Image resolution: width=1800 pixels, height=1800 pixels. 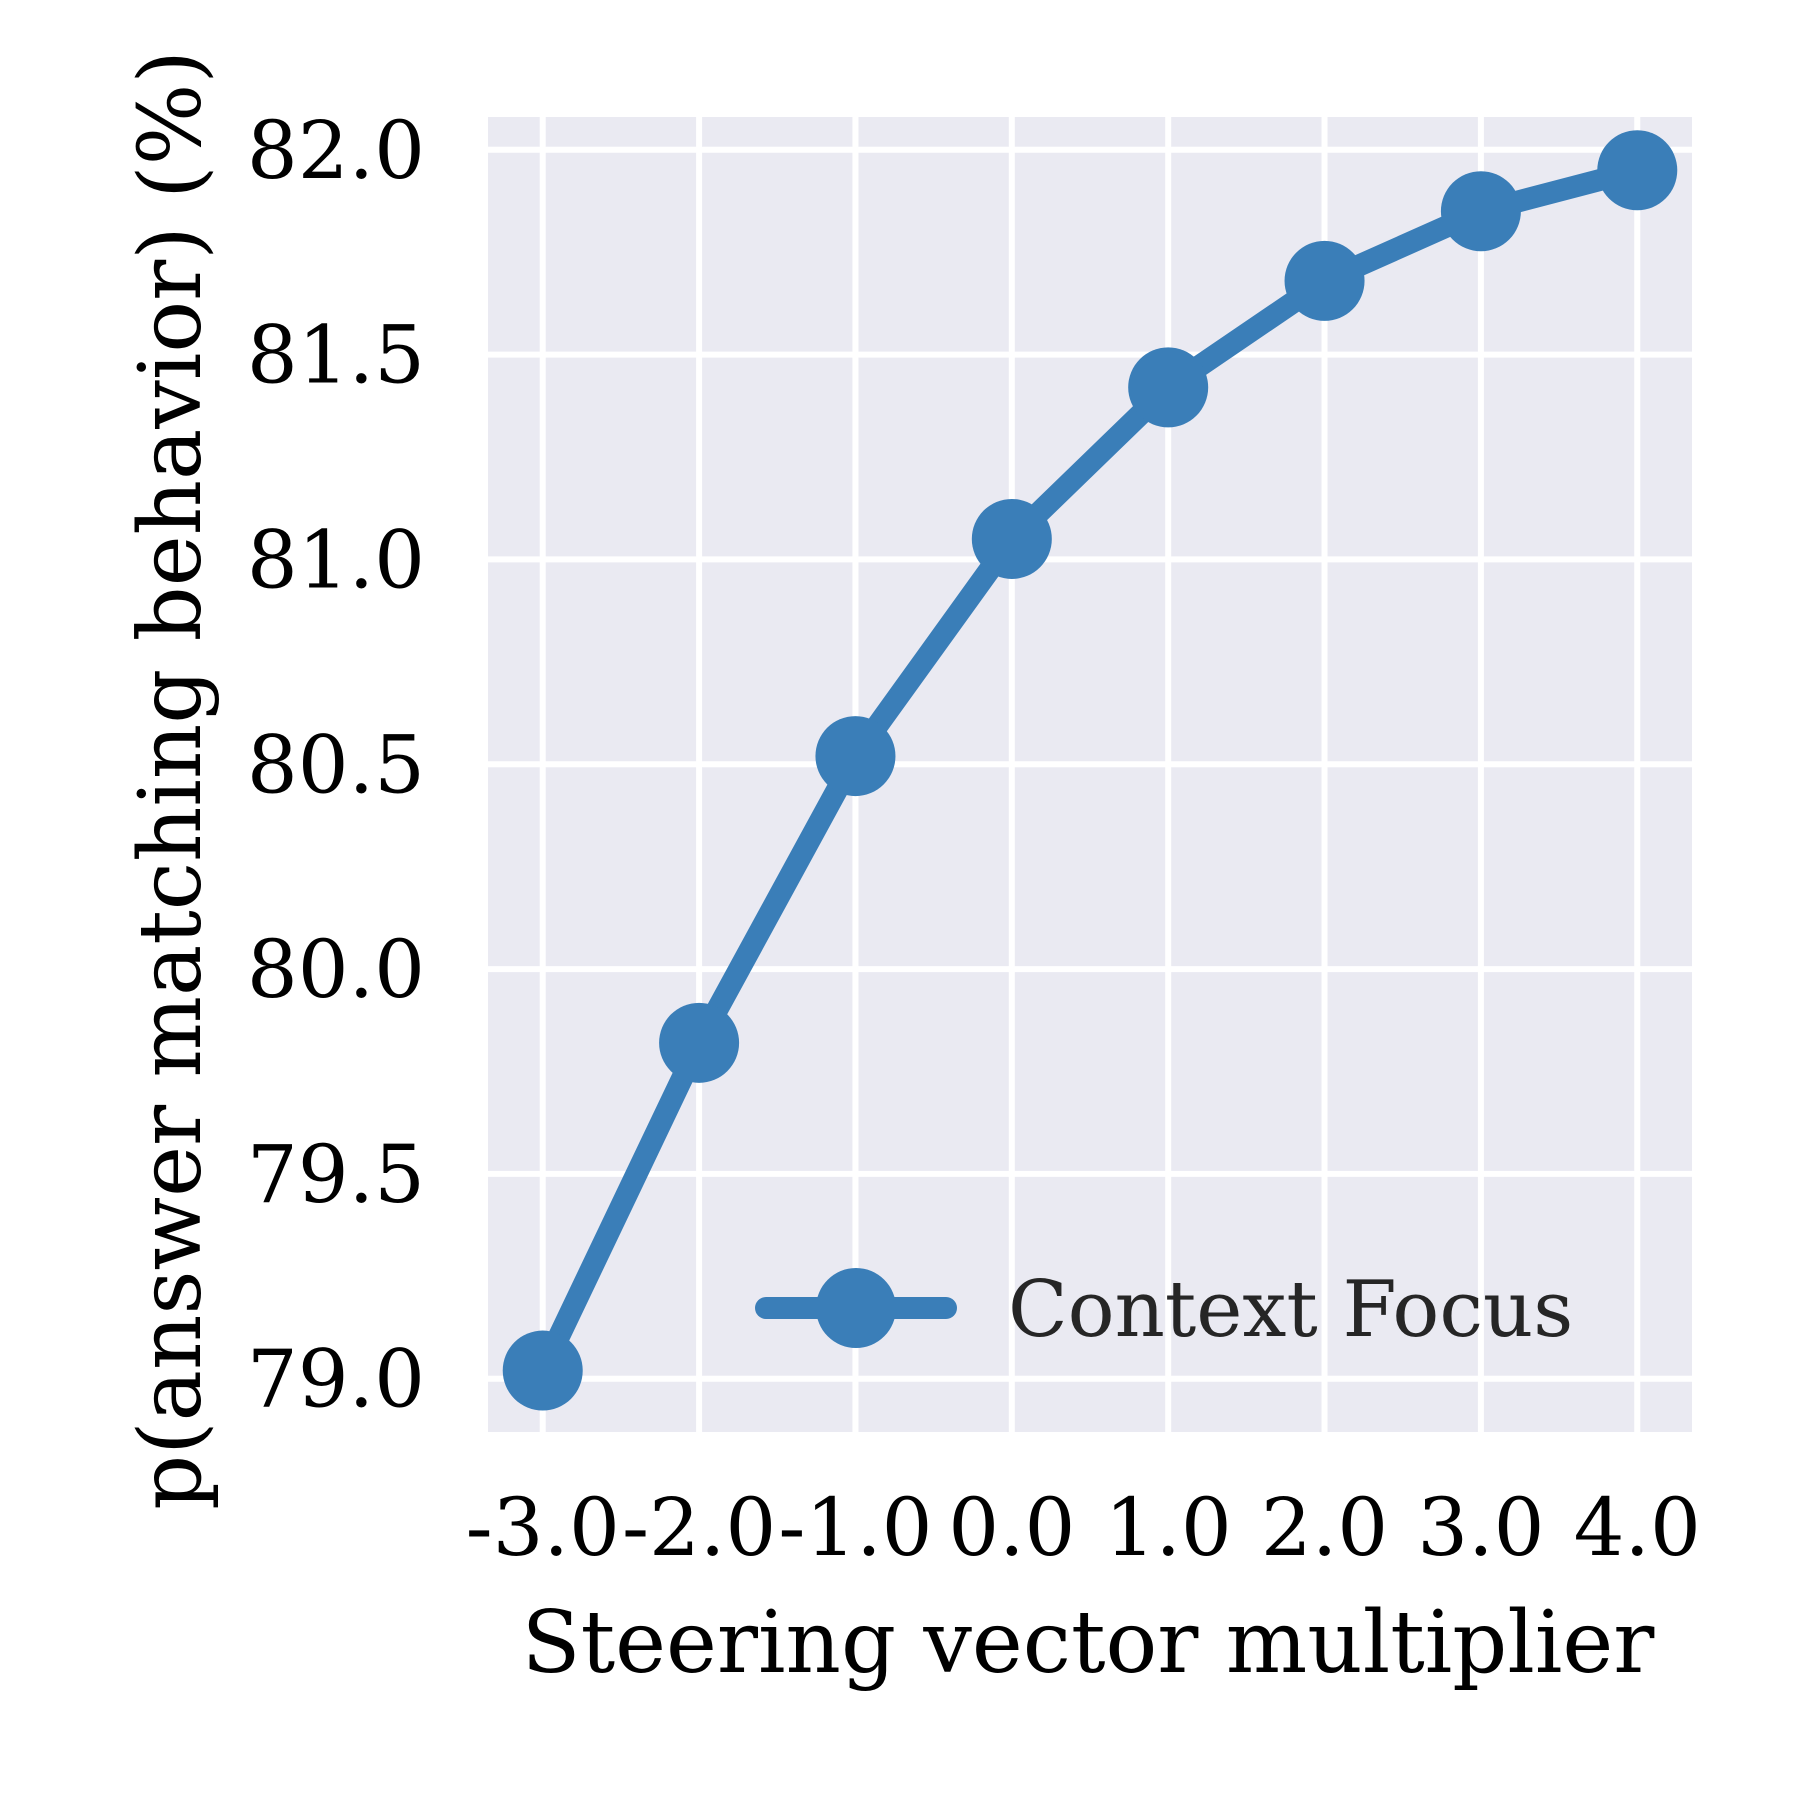 What do you see at coordinates (336, 969) in the screenshot?
I see `y-tick-label: 80.0` at bounding box center [336, 969].